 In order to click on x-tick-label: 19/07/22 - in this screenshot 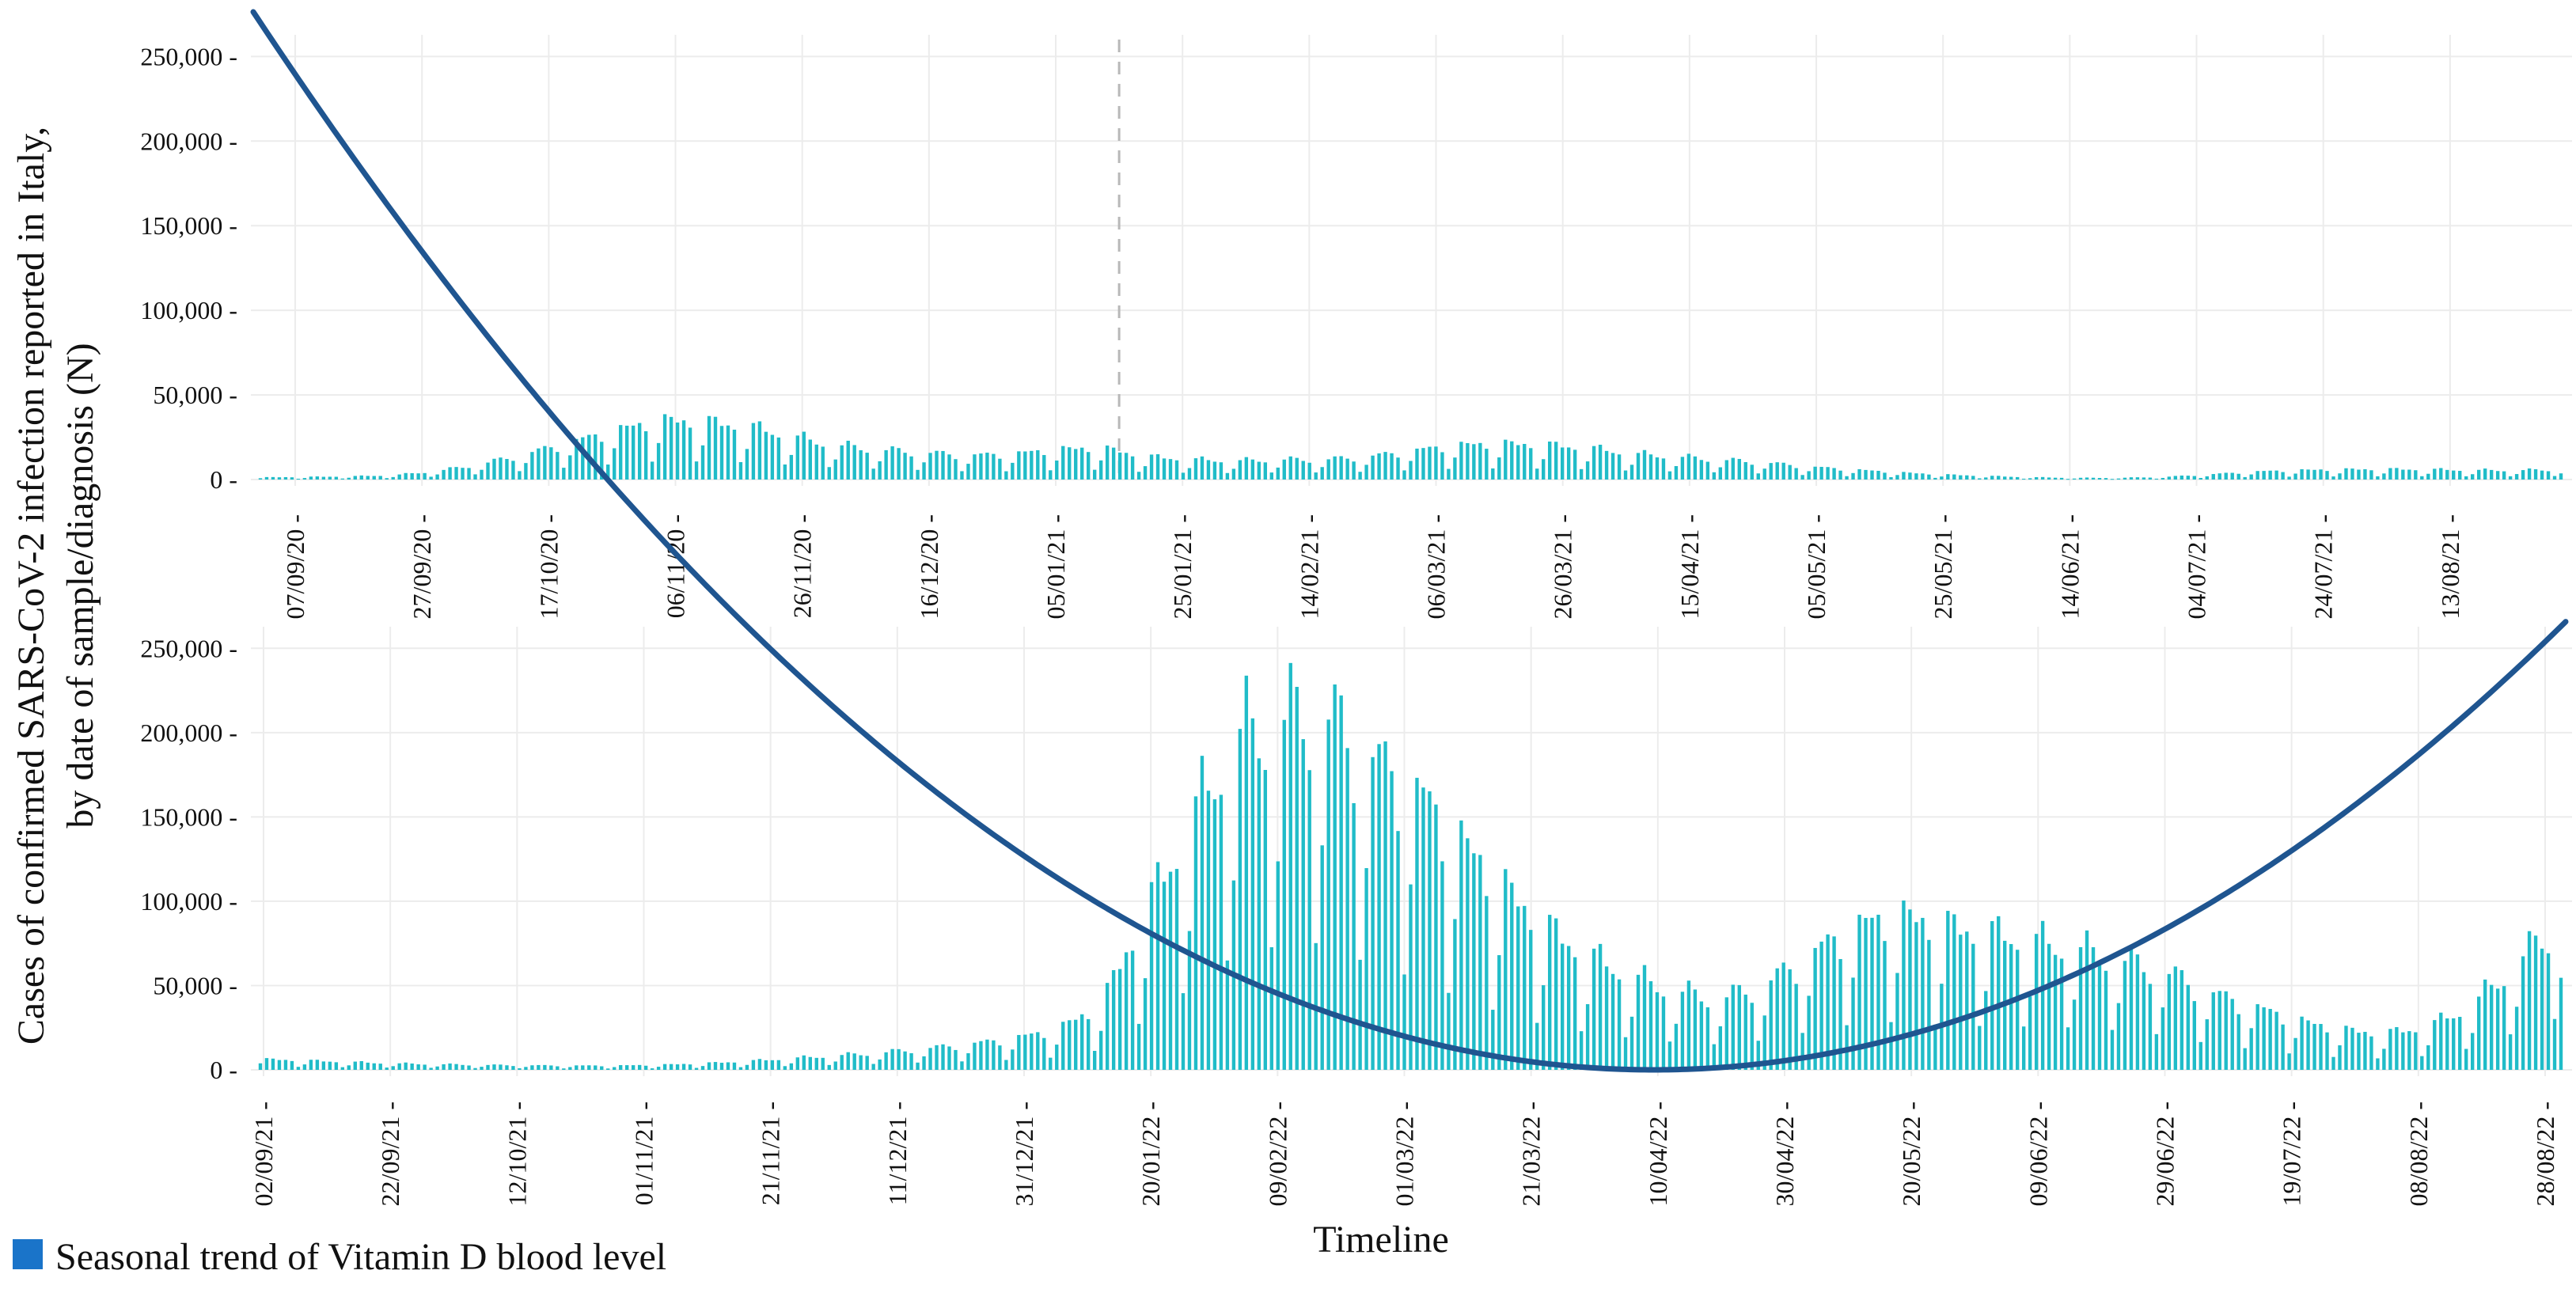, I will do `click(2292, 1154)`.